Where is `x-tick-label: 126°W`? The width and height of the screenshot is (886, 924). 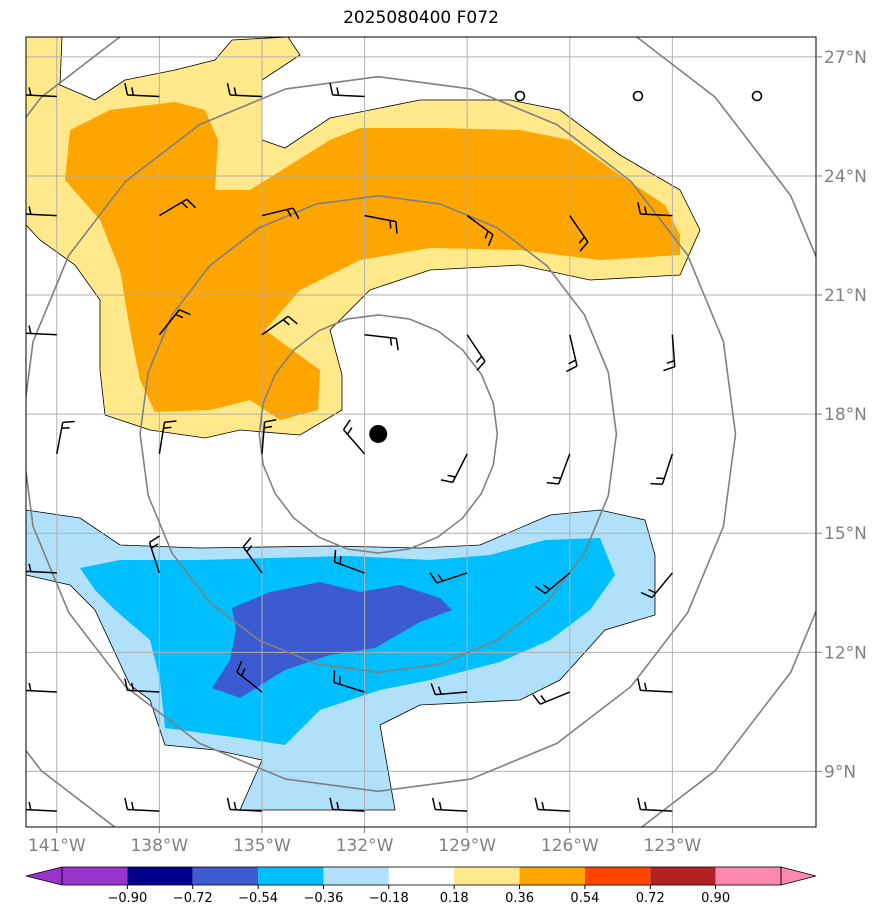
x-tick-label: 126°W is located at coordinates (570, 846).